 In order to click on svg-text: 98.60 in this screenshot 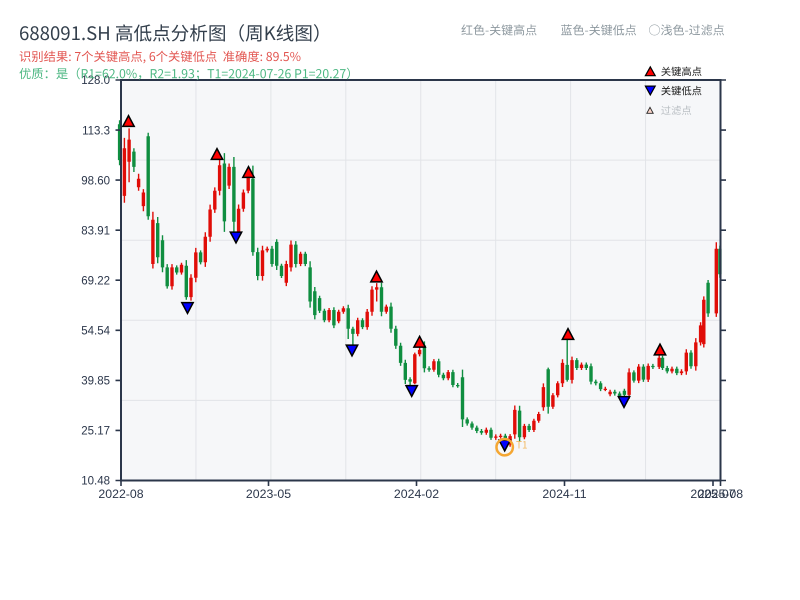, I will do `click(95, 181)`.